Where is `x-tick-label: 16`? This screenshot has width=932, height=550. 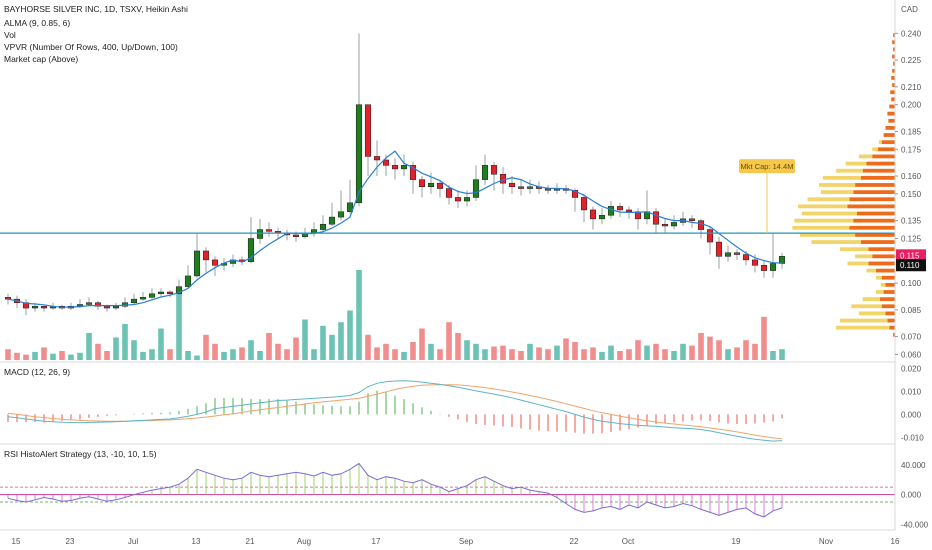 x-tick-label: 16 is located at coordinates (895, 541).